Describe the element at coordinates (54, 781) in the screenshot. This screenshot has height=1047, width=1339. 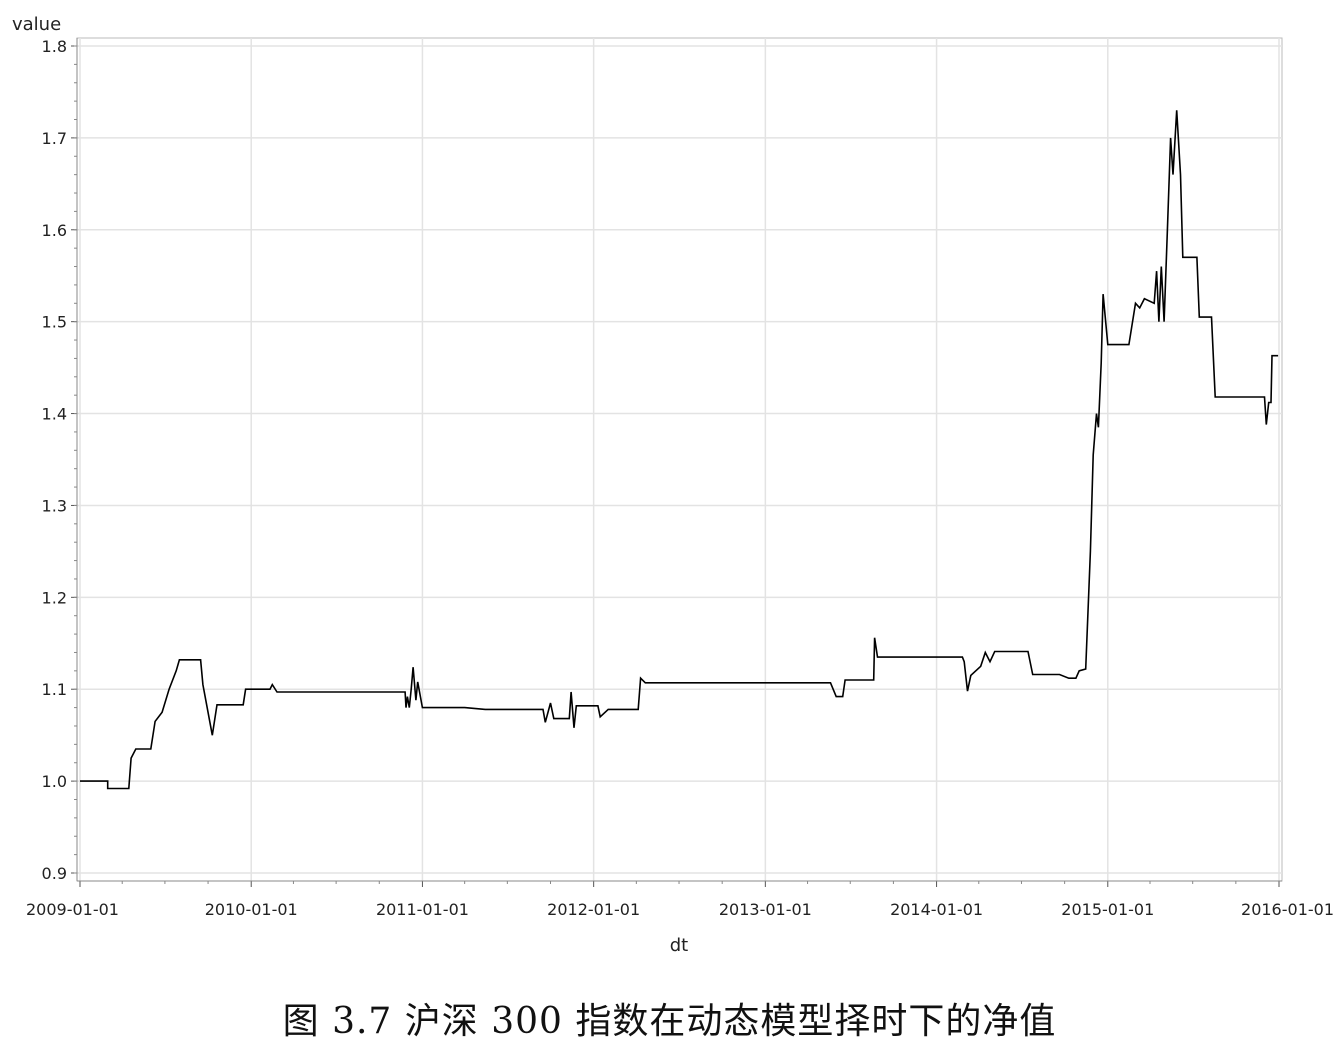
I see `y-tick-label: 1.0` at that location.